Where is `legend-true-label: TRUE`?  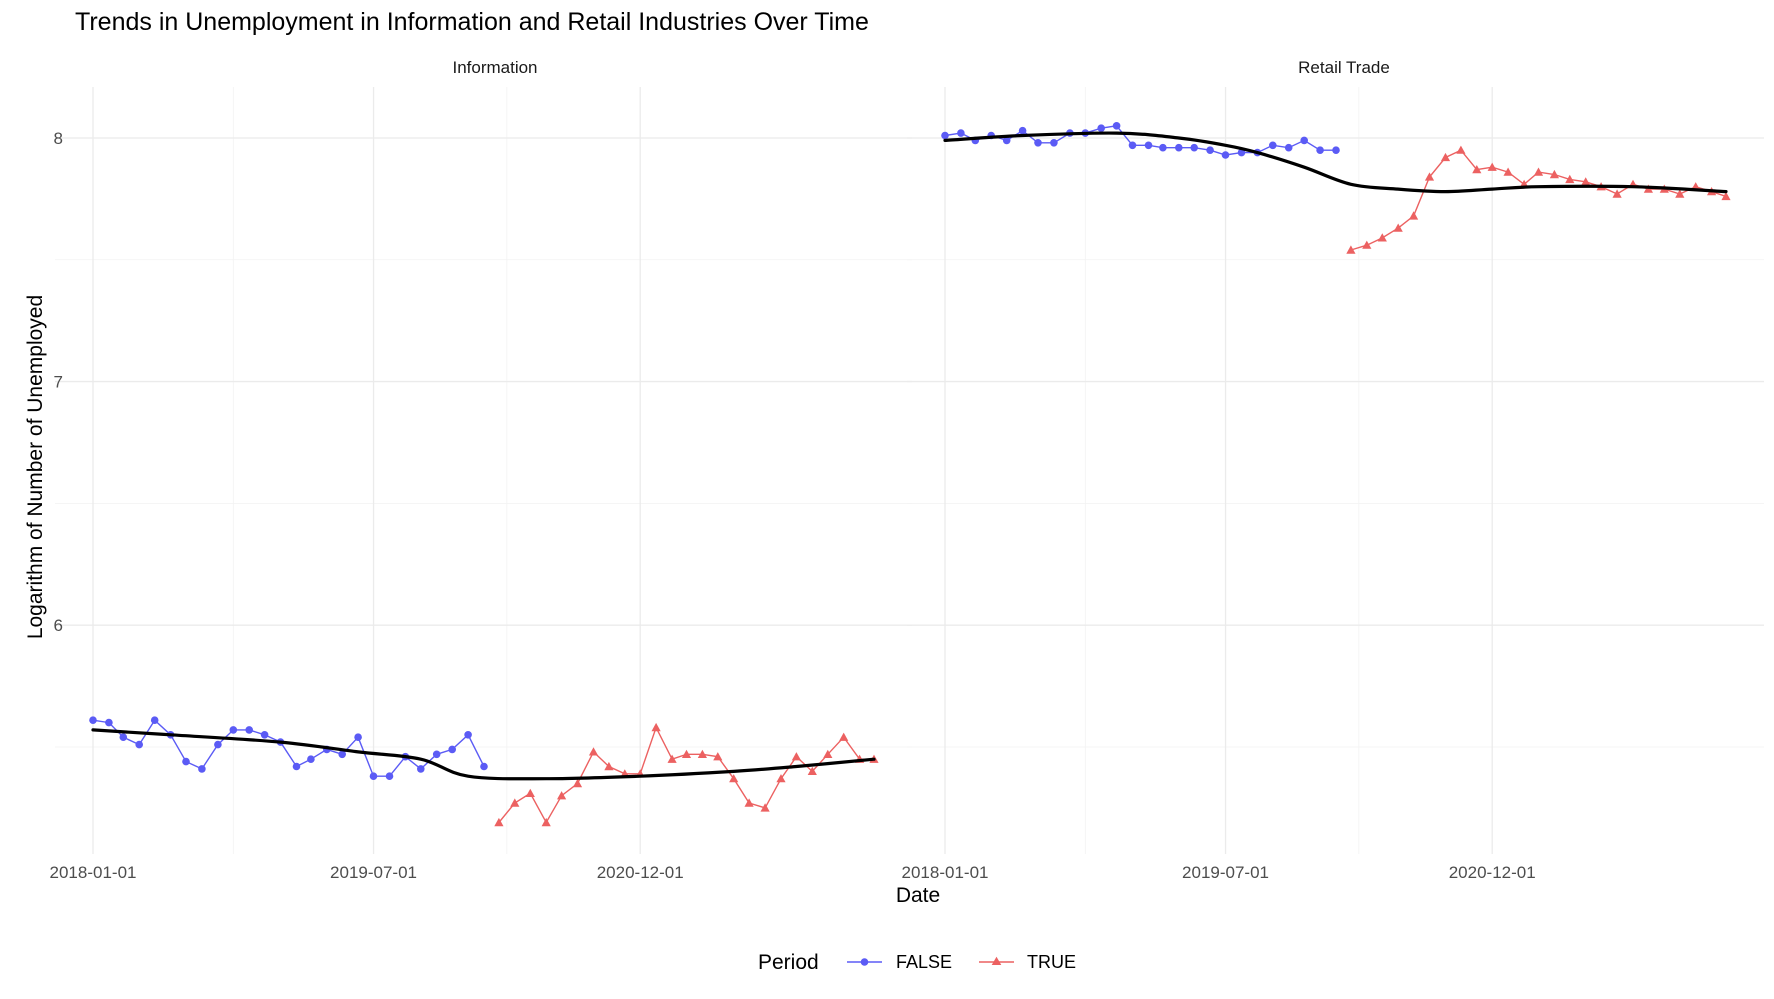 legend-true-label: TRUE is located at coordinates (1051, 962).